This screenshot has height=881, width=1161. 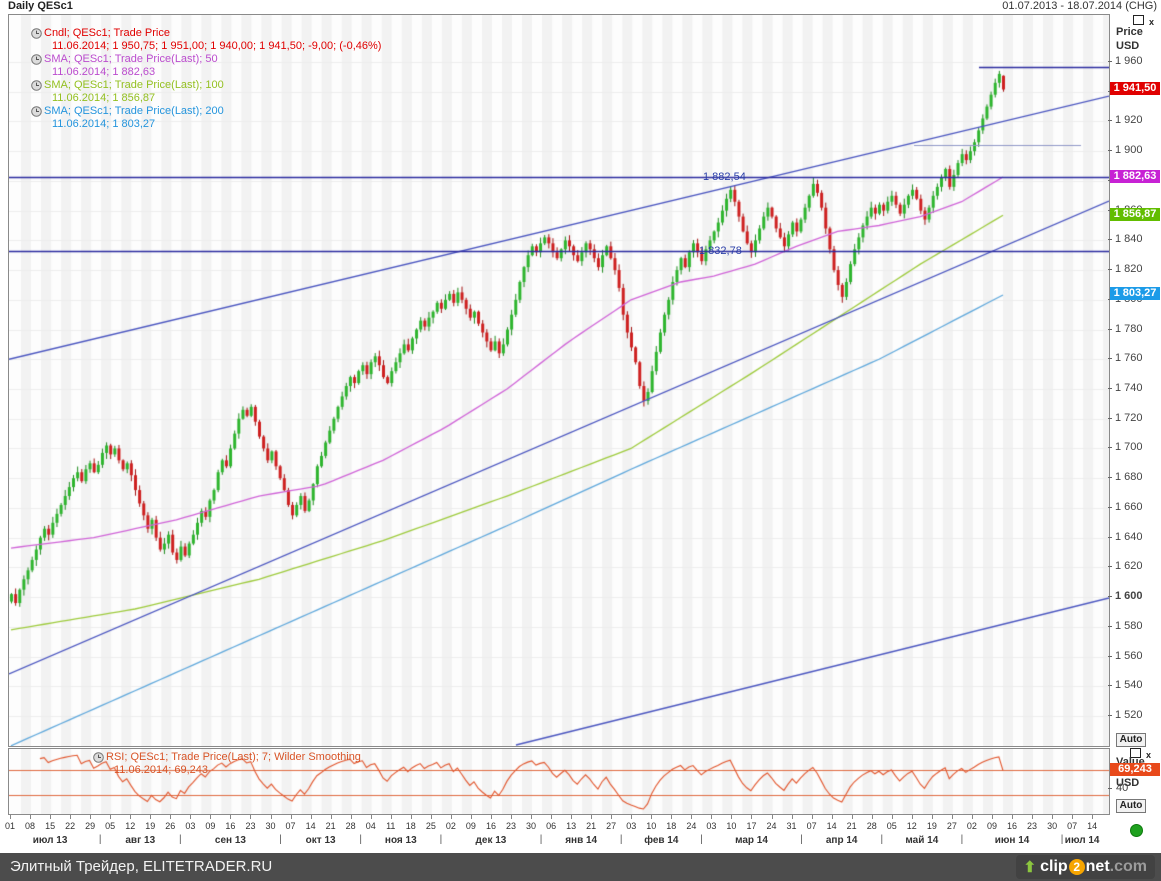 I want to click on legend-sma200-title: SMA; QESc1; Trade Price(Last); 200, so click(x=134, y=110).